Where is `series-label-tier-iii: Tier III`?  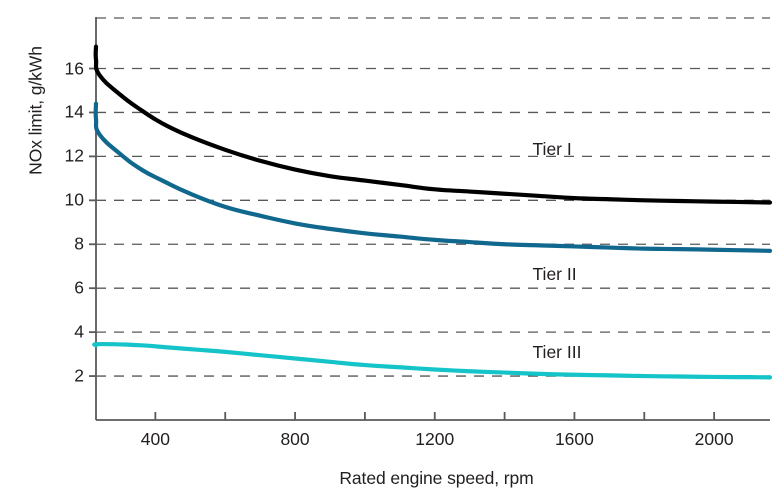
series-label-tier-iii: Tier III is located at coordinates (557, 352).